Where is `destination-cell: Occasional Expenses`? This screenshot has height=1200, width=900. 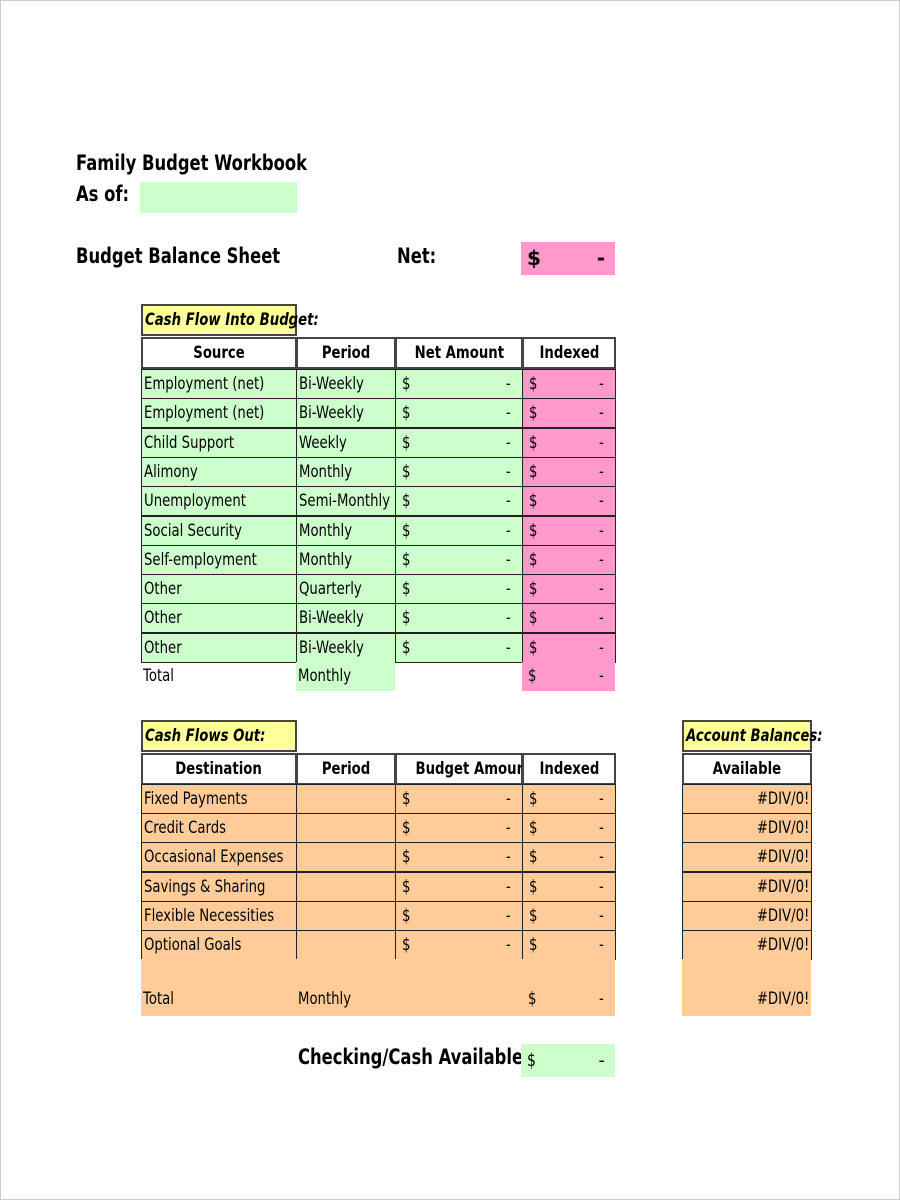
destination-cell: Occasional Expenses is located at coordinates (219, 857).